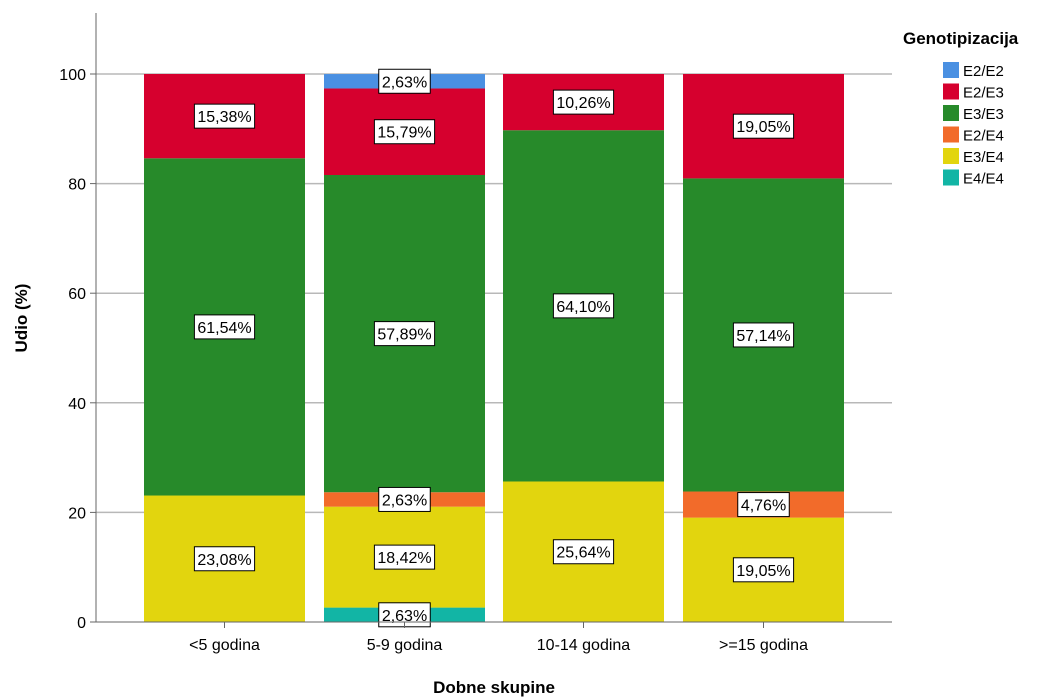 The image size is (1059, 700). I want to click on legend-label: E3/E3, so click(983, 114).